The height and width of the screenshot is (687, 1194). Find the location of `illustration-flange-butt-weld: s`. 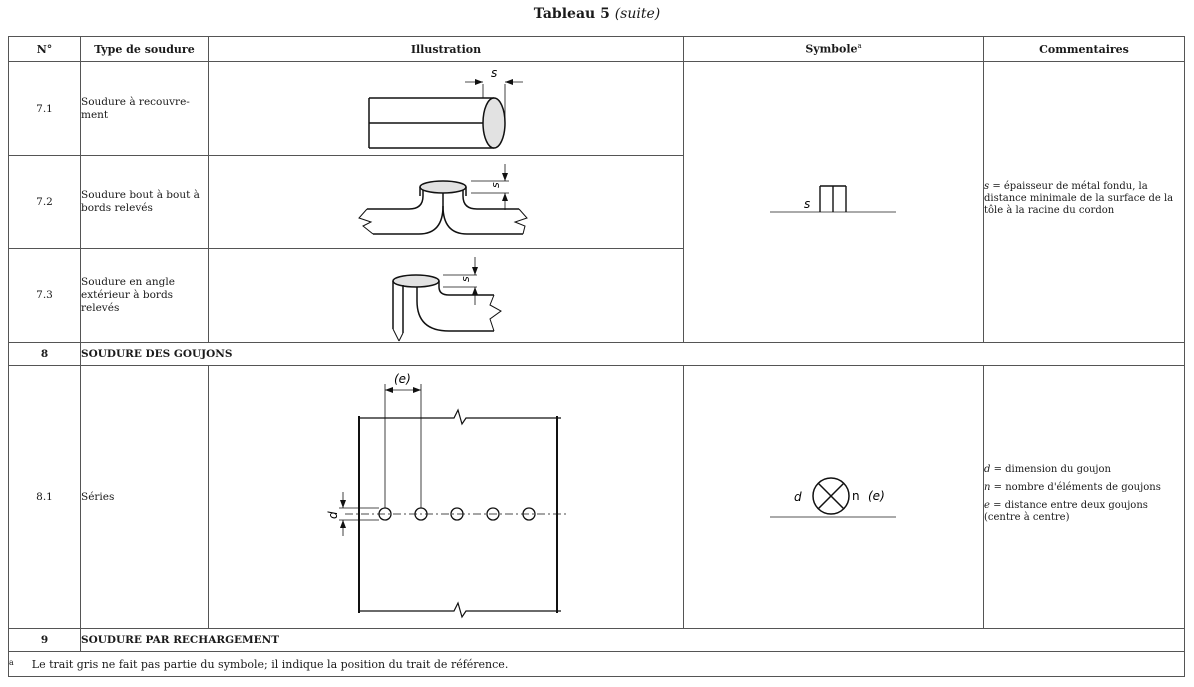

illustration-flange-butt-weld: s is located at coordinates (446, 202).